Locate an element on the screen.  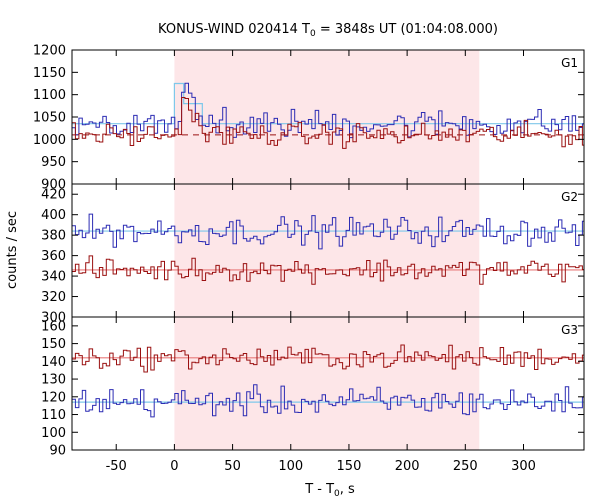
y-tick-label-g3: 100 is located at coordinates (53, 433).